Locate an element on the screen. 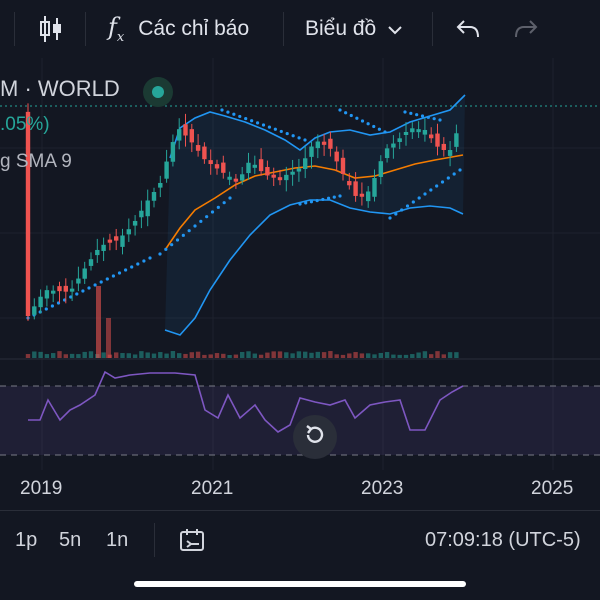 This screenshot has height=600, width=600. chart-type-label: Biểu đồ is located at coordinates (341, 28).